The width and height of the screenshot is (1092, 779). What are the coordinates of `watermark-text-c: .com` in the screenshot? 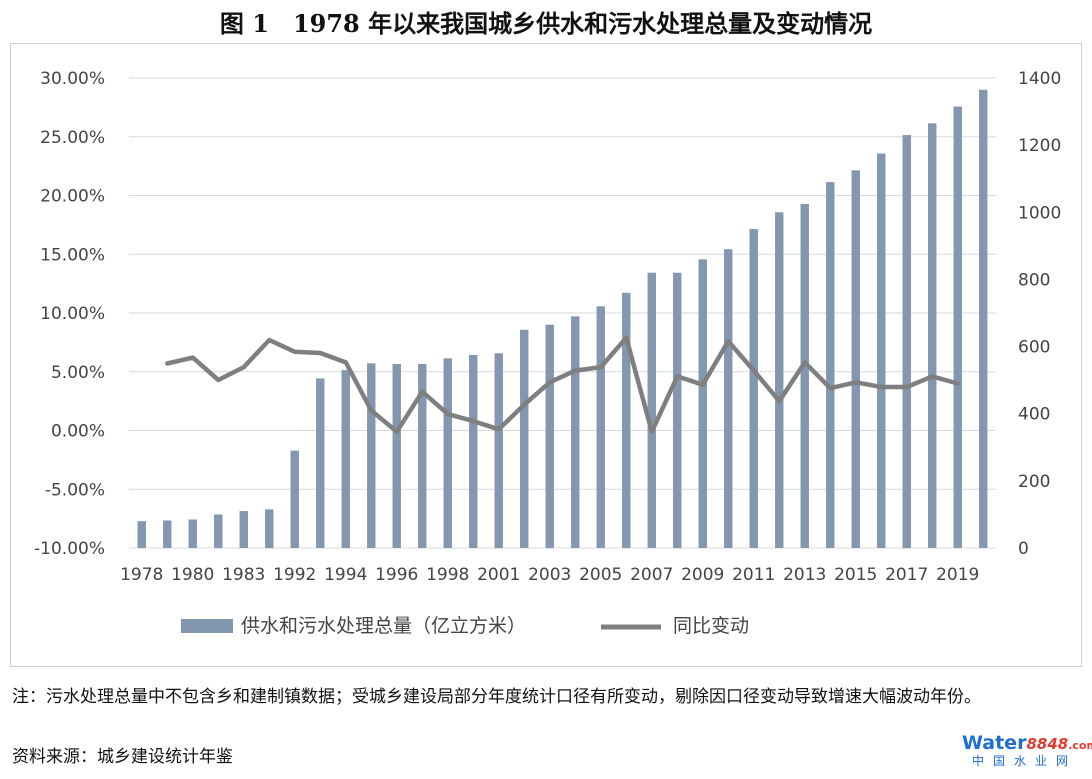 It's located at (1080, 745).